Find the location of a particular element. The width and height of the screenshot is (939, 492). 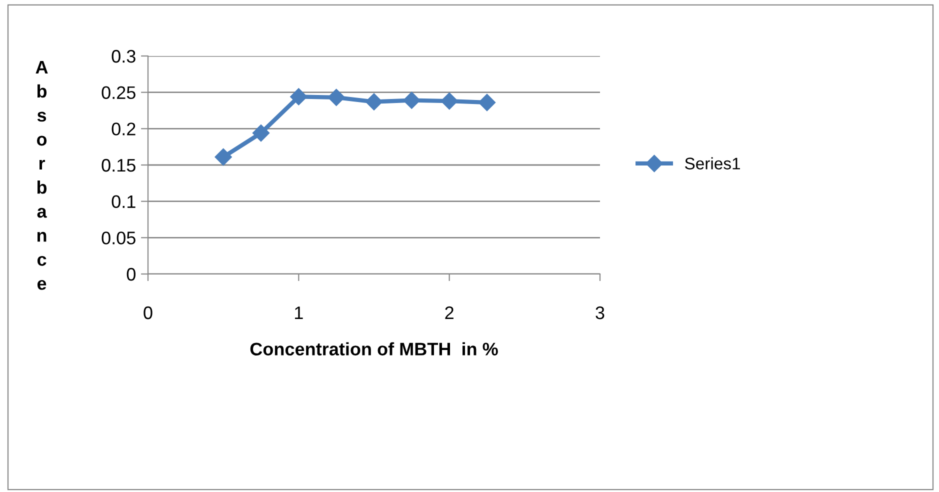

legend-label: Series1 is located at coordinates (712, 163).